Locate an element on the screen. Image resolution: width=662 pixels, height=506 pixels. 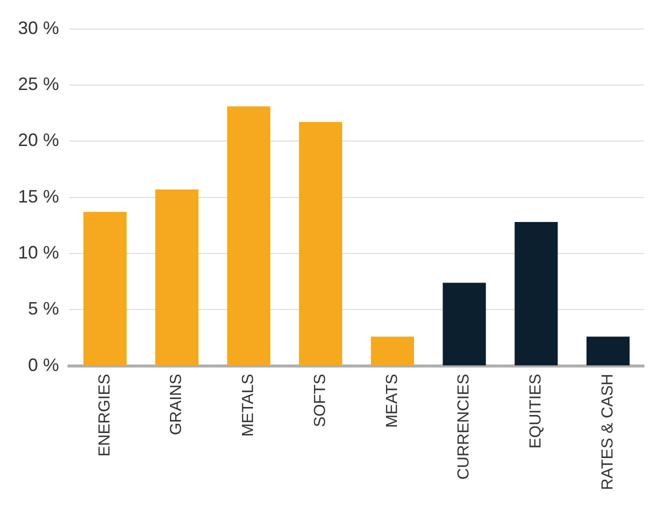
y-tick-label: 30 % is located at coordinates (39, 28).